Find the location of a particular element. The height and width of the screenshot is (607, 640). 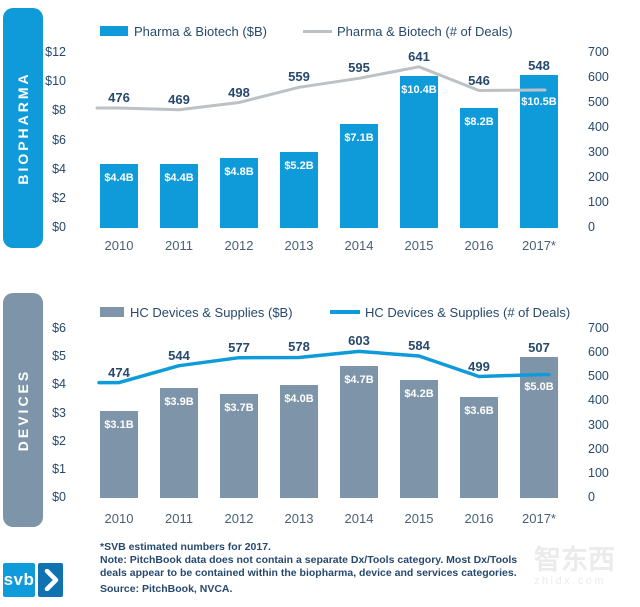

bar-value-label: $4.0B is located at coordinates (299, 399).